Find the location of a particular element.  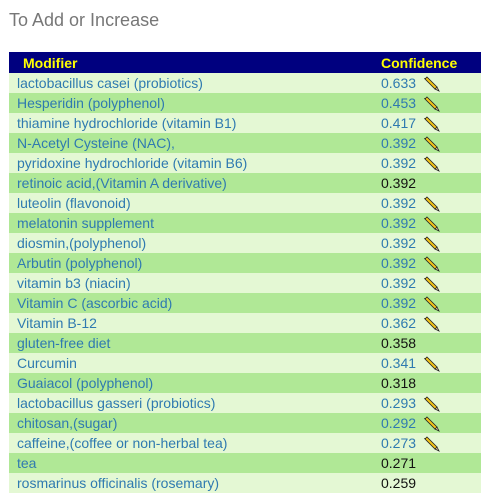

modifier-name: Hesperidin (polyphenol) is located at coordinates (195, 103).